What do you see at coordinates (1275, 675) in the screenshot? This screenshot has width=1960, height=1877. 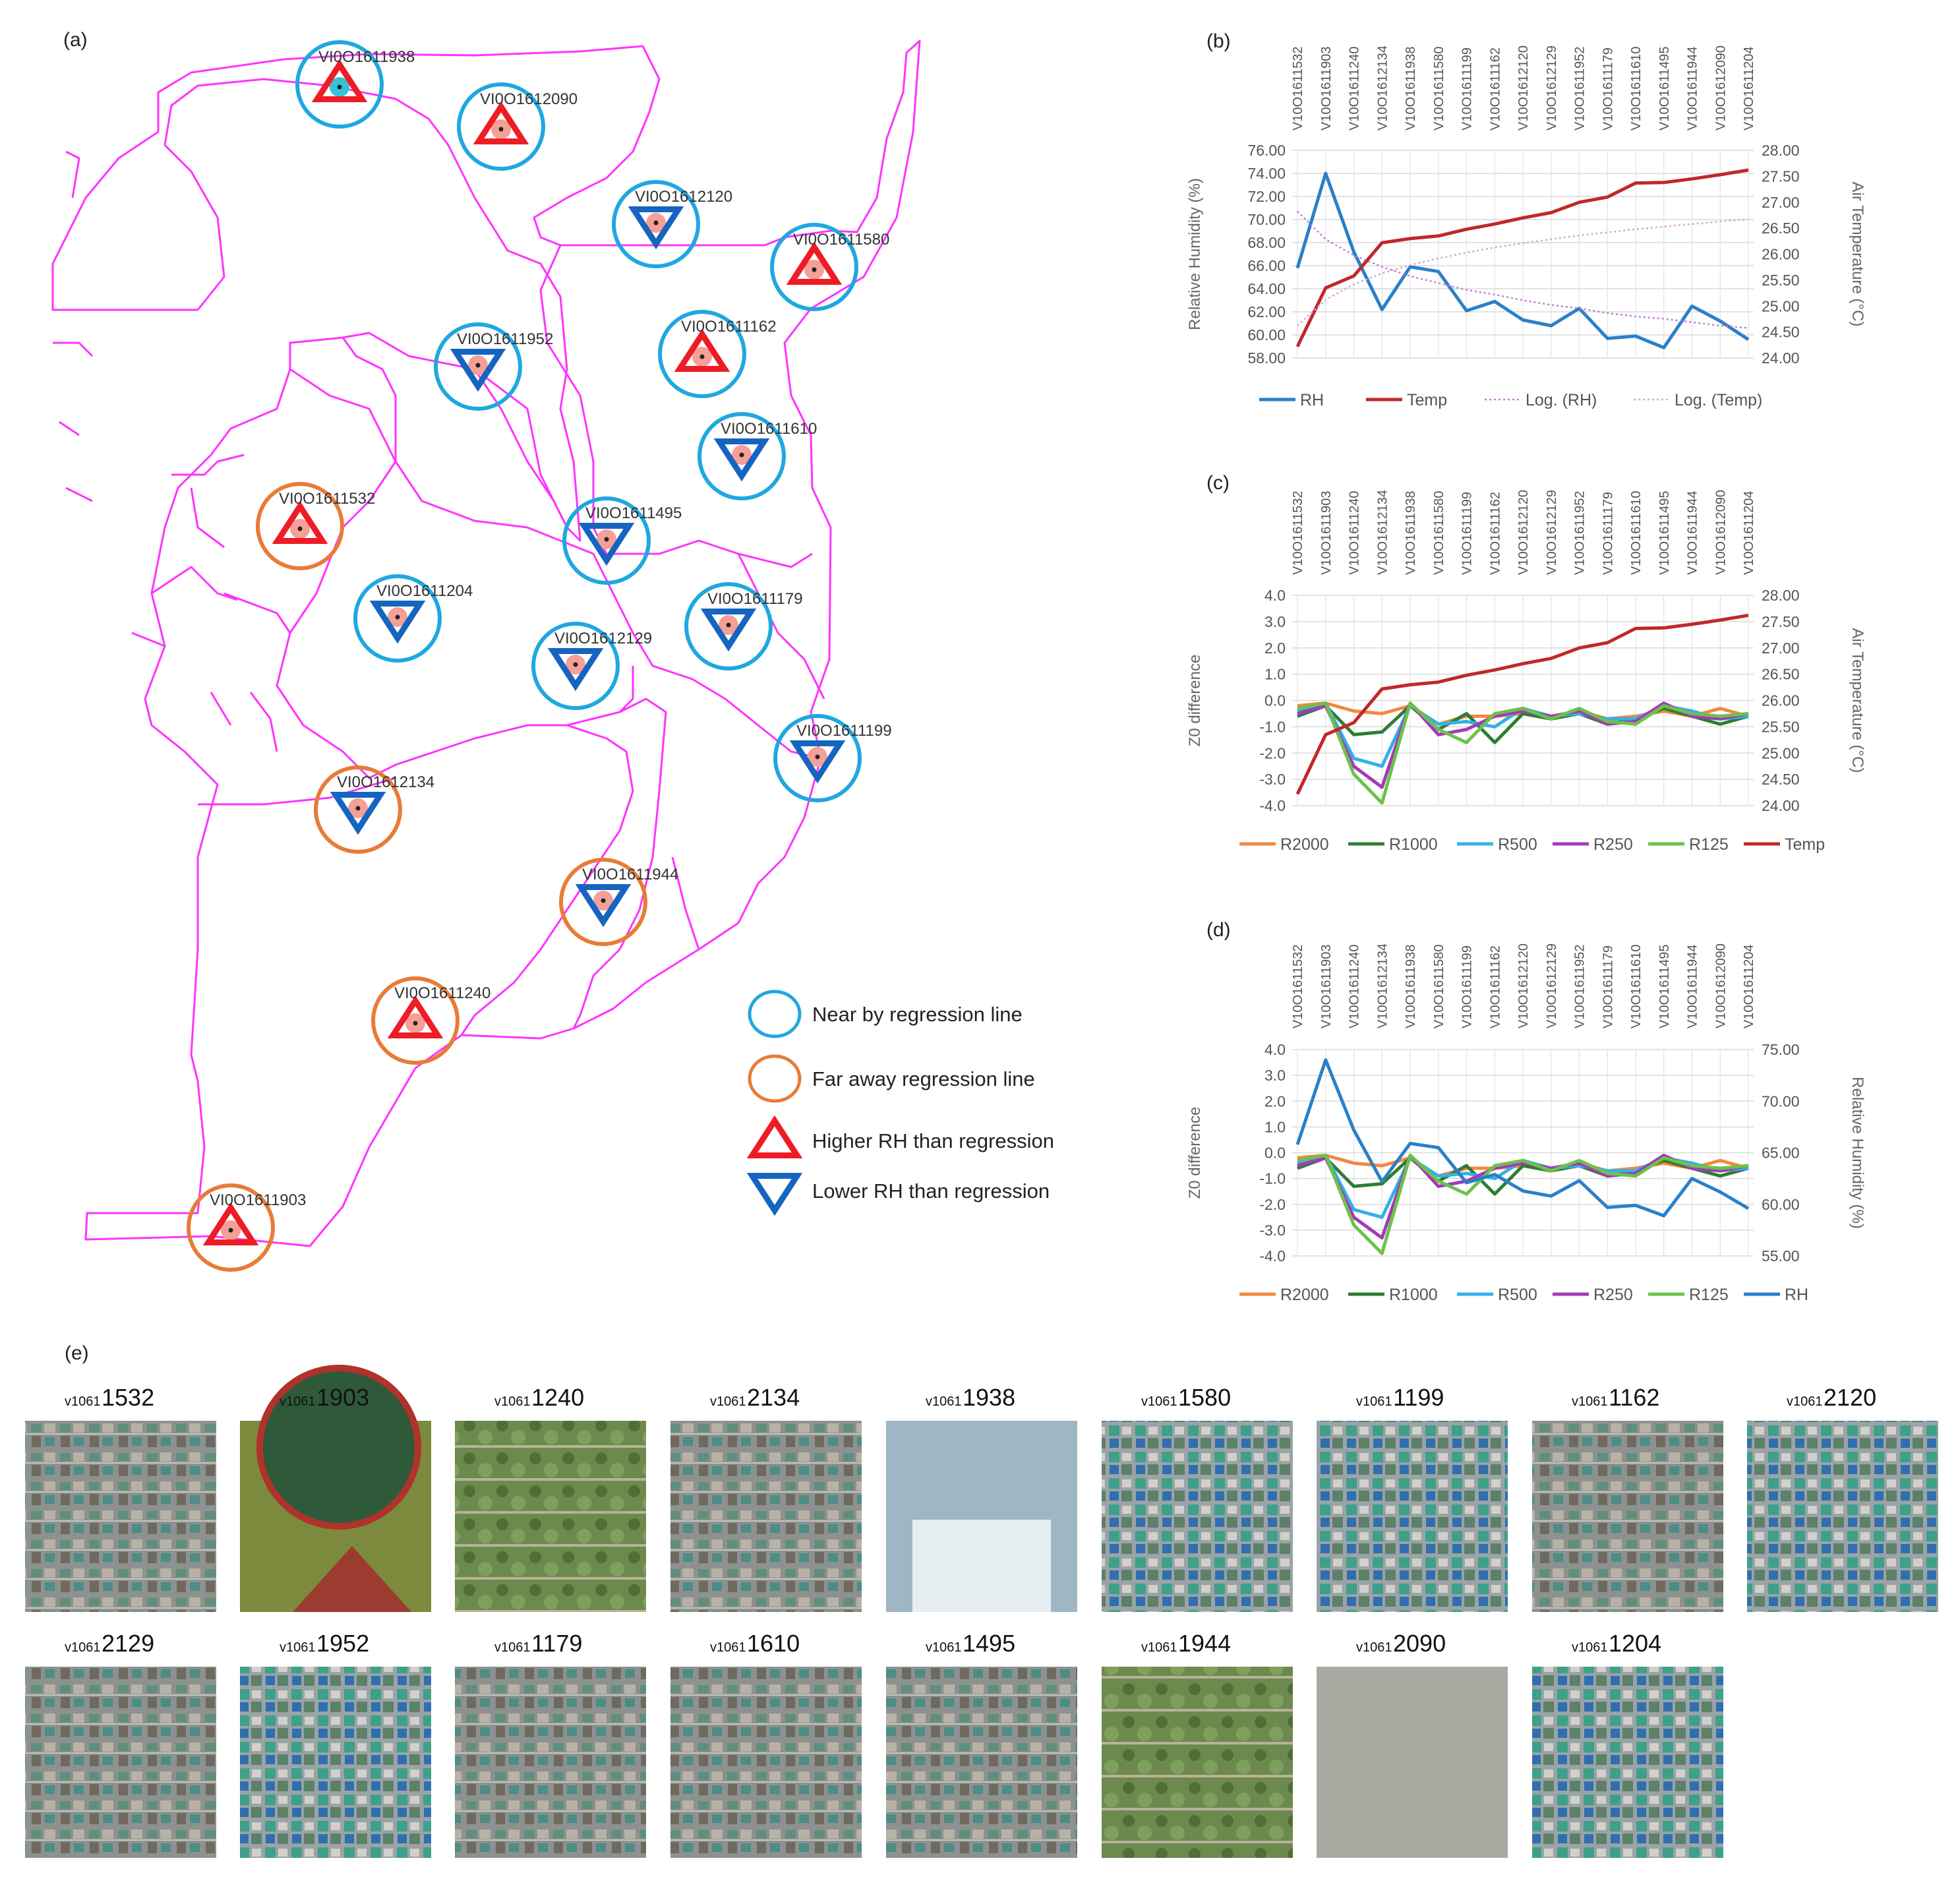 I see `y-tick-label: 1.0` at bounding box center [1275, 675].